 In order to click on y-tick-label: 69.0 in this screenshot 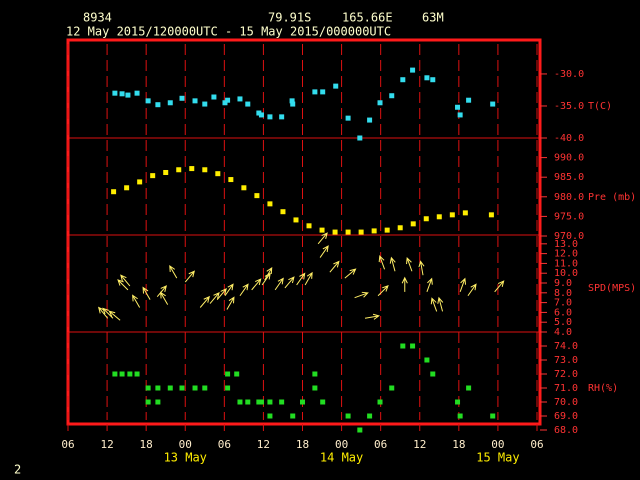, I will do `click(566, 416)`.